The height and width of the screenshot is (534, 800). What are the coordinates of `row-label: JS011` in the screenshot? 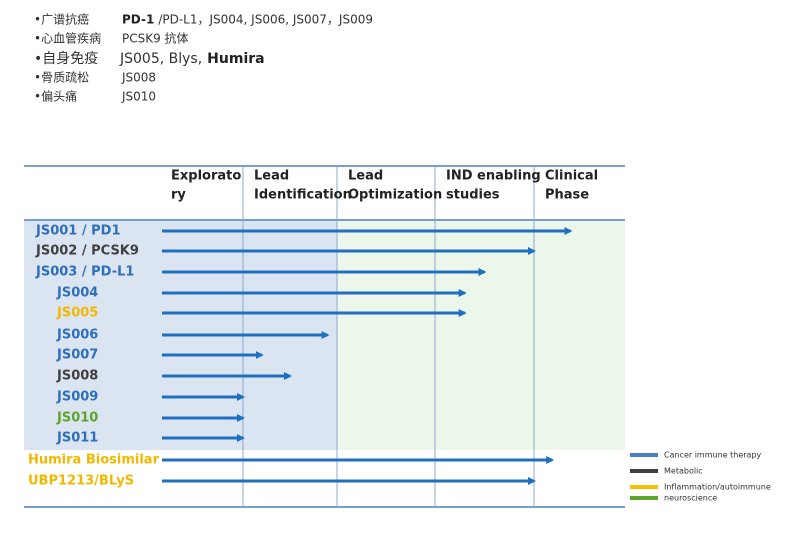 It's located at (77, 438).